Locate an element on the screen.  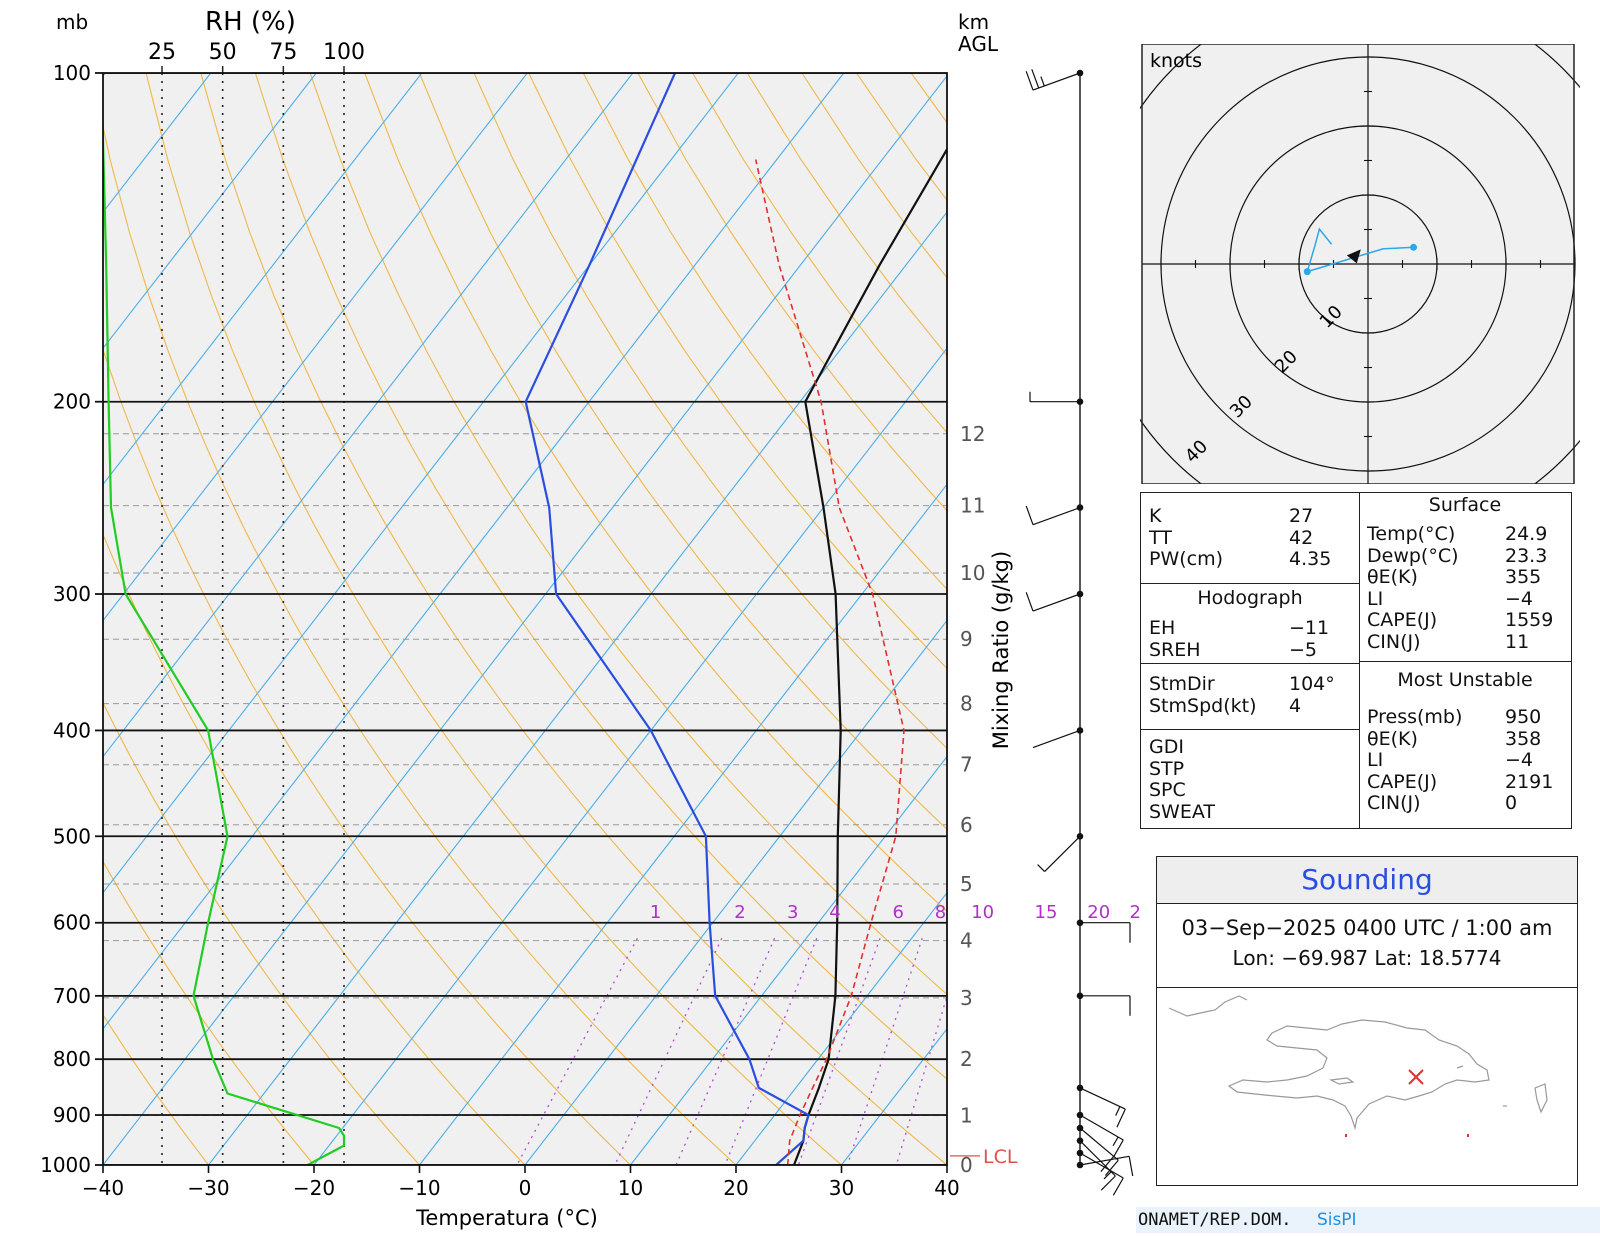
storm-index-key: StmDir is located at coordinates (1182, 684).